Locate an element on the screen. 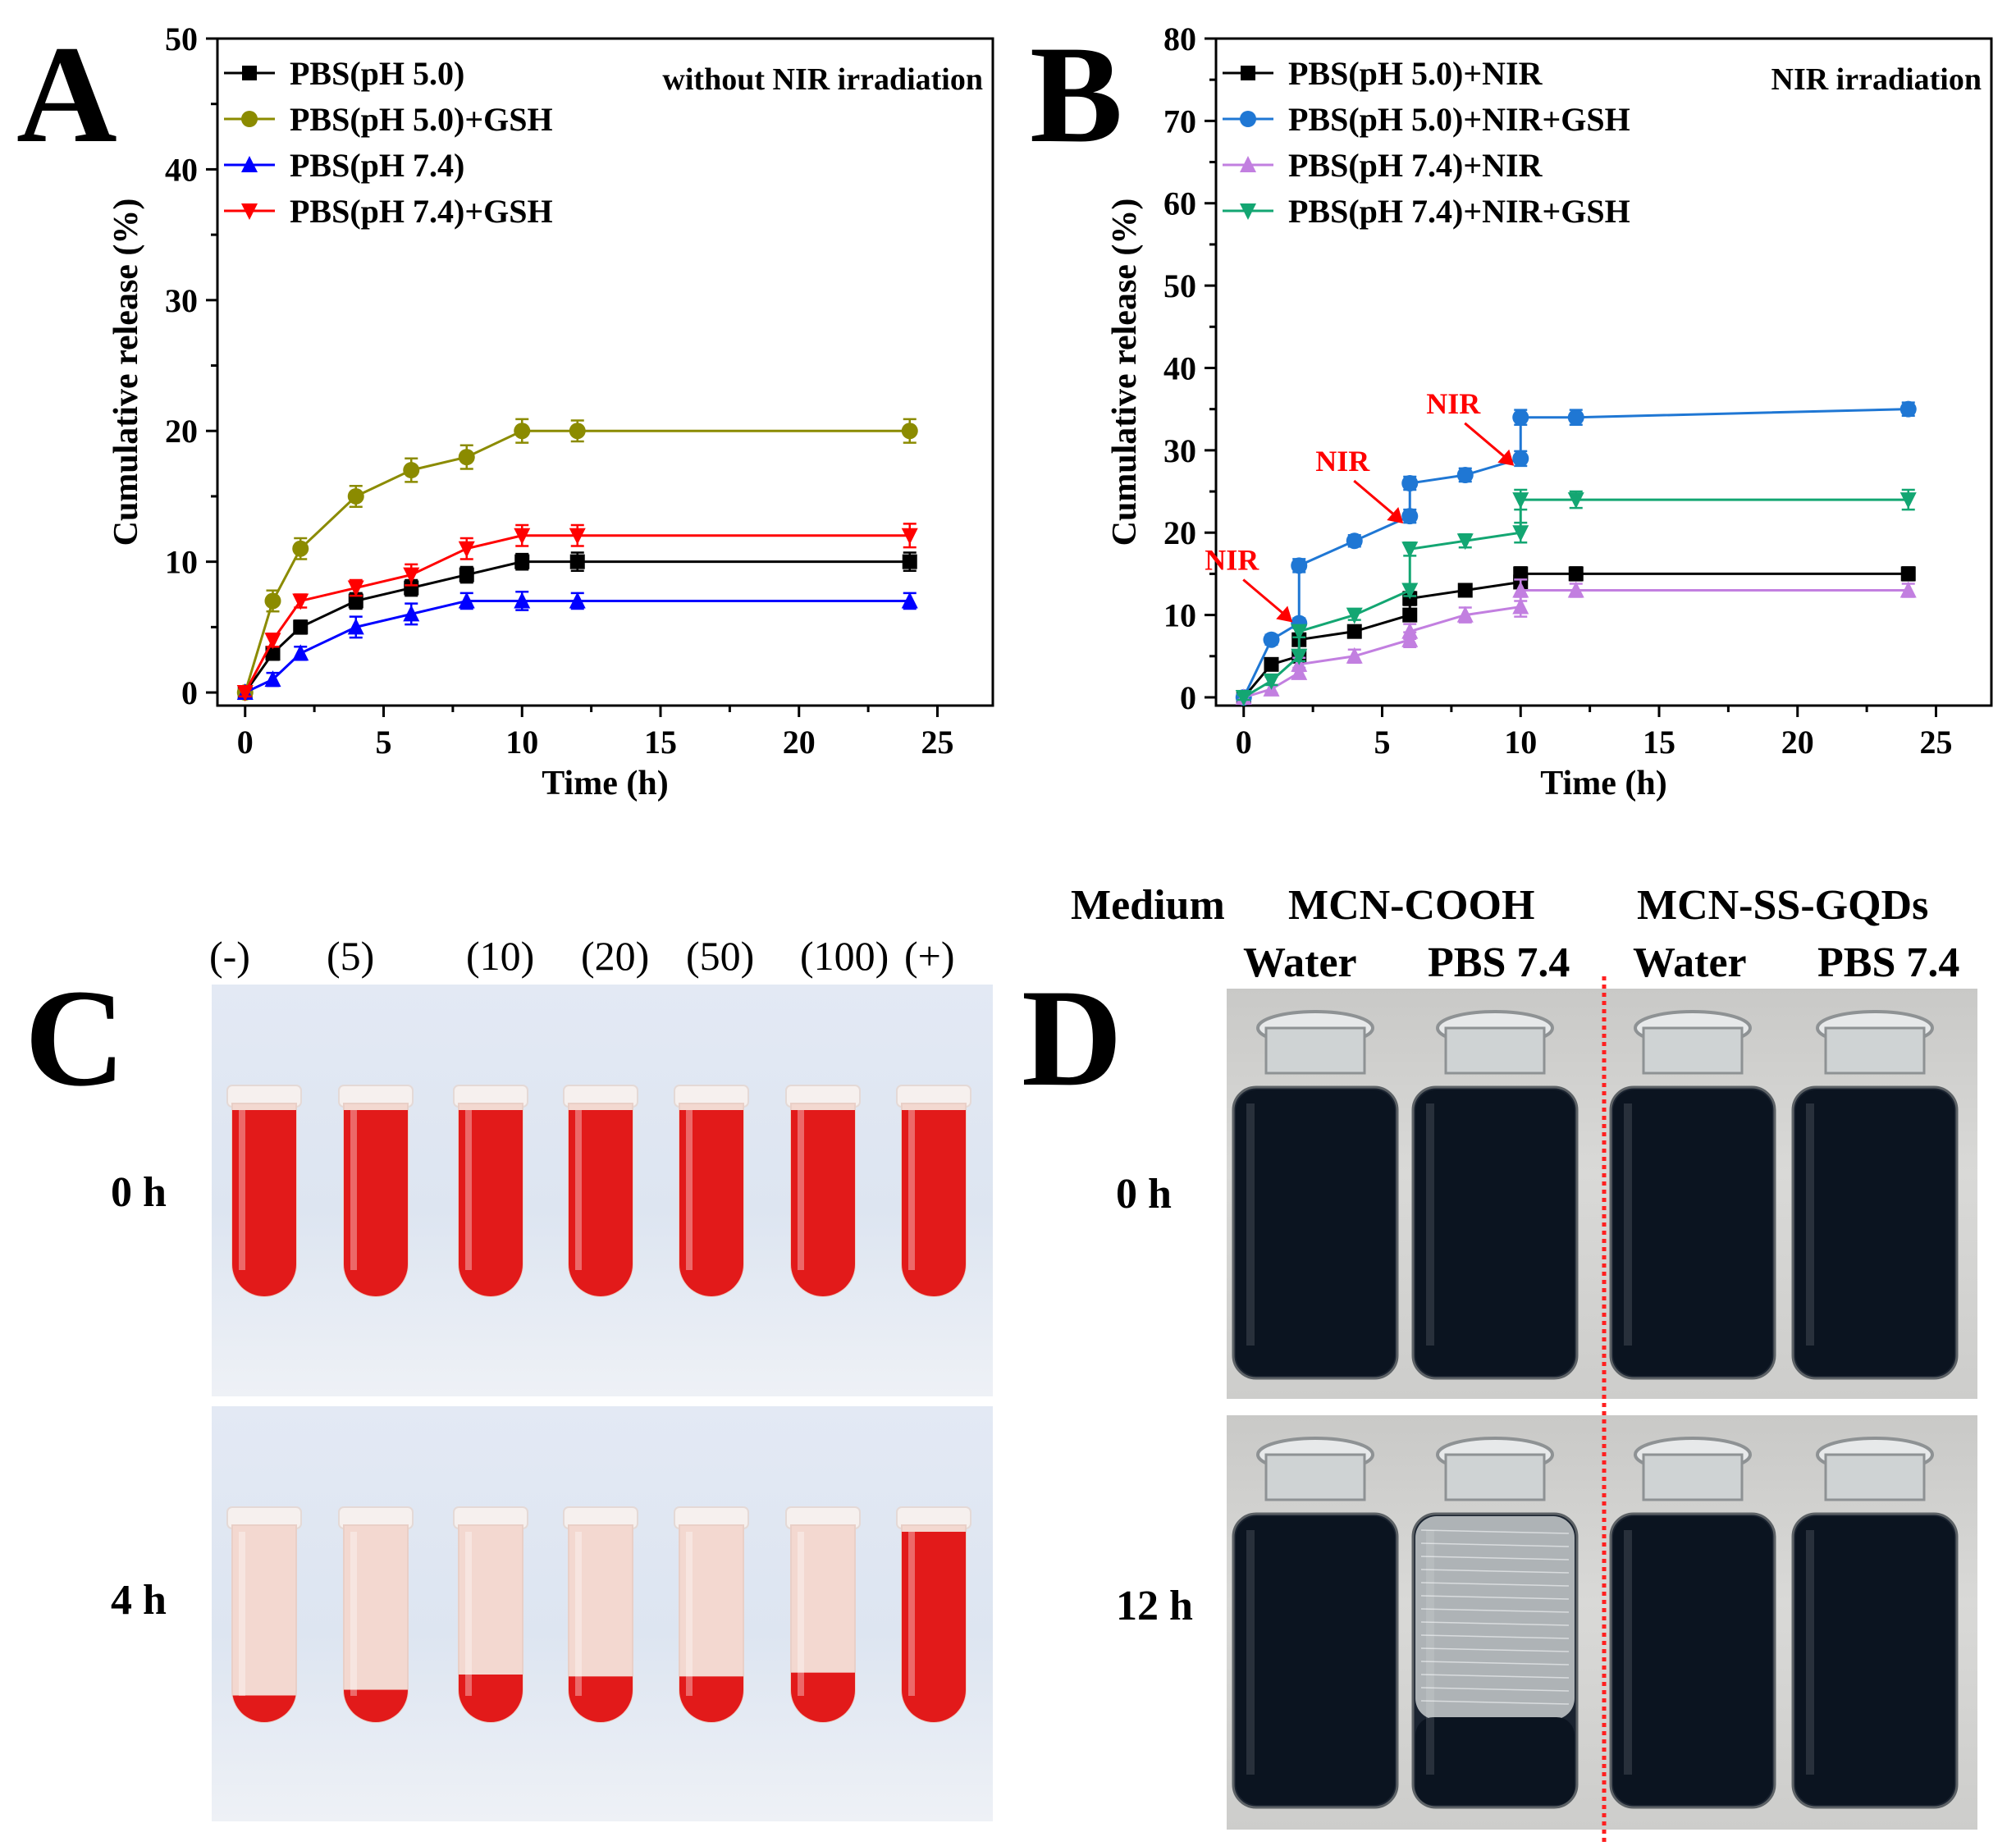 The width and height of the screenshot is (2016, 1846). solvent-label-3: Water is located at coordinates (1690, 962).